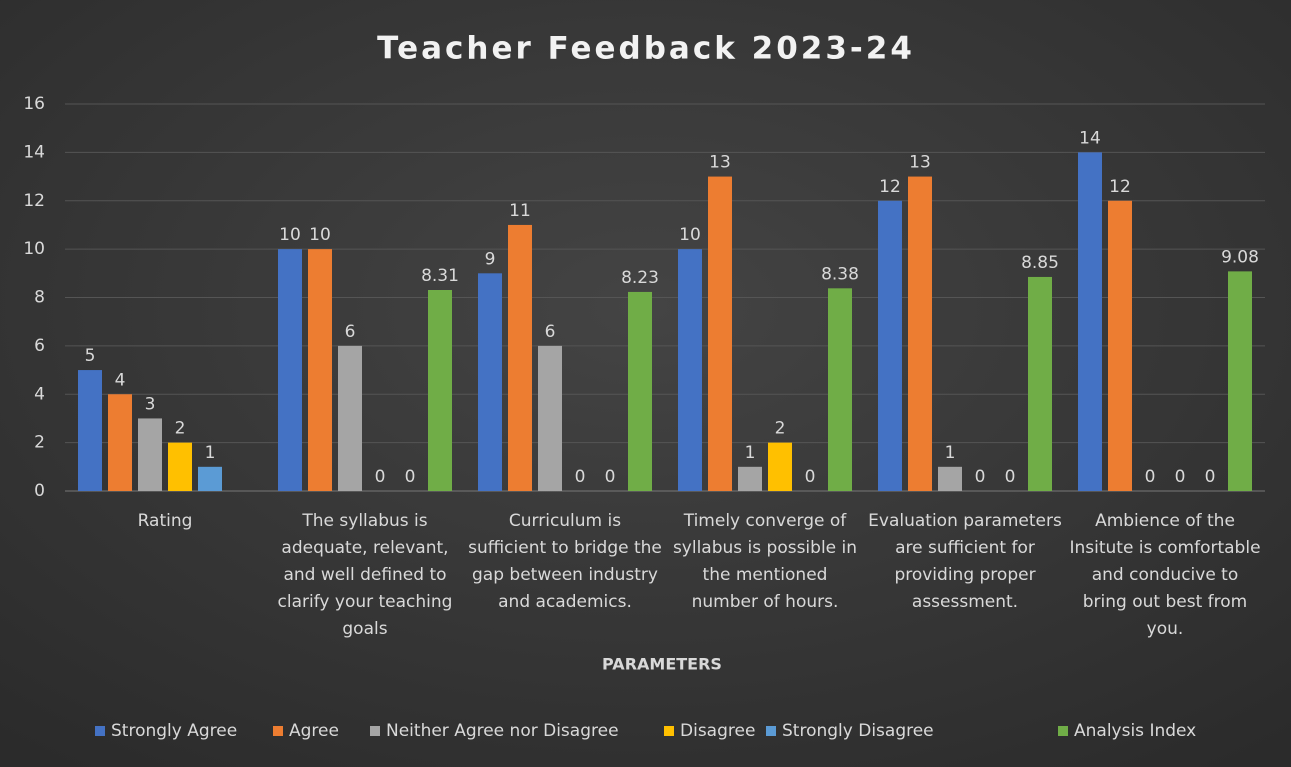 The width and height of the screenshot is (1291, 767). I want to click on y-tick-label: 2, so click(39, 443).